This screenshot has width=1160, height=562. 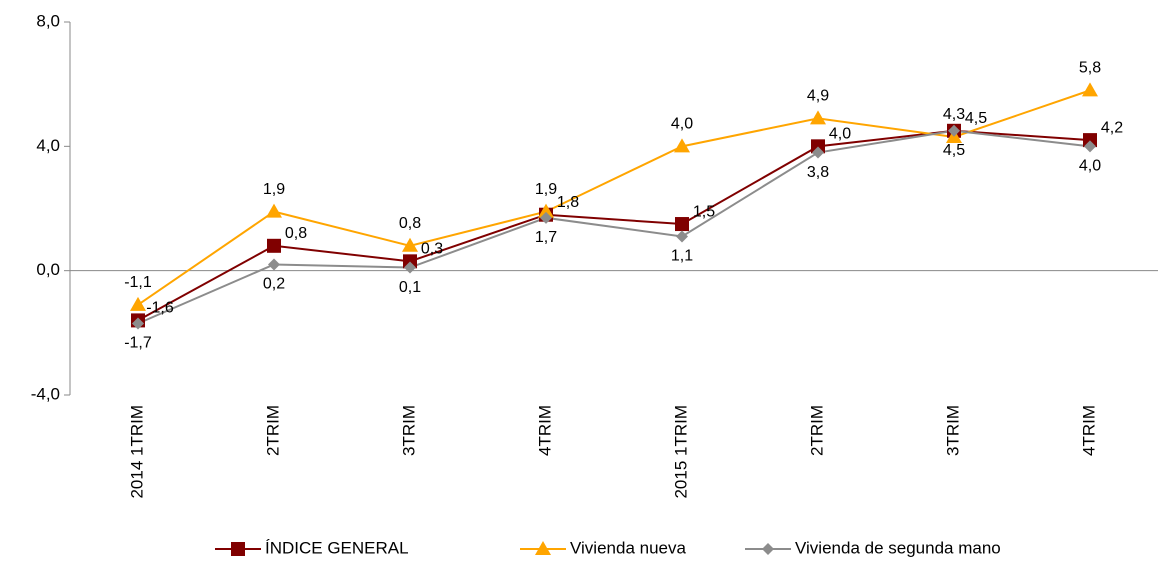 What do you see at coordinates (954, 114) in the screenshot?
I see `value-label: 4,3` at bounding box center [954, 114].